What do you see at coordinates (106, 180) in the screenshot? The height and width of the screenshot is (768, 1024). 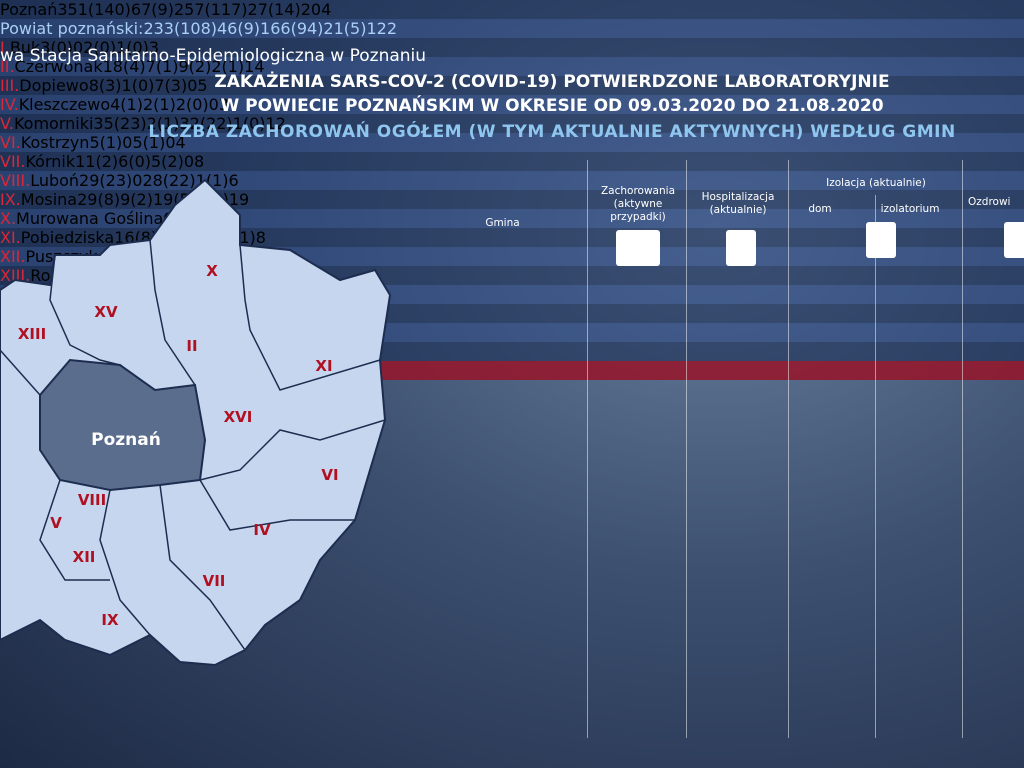 I see `table-cell: 29(23)` at bounding box center [106, 180].